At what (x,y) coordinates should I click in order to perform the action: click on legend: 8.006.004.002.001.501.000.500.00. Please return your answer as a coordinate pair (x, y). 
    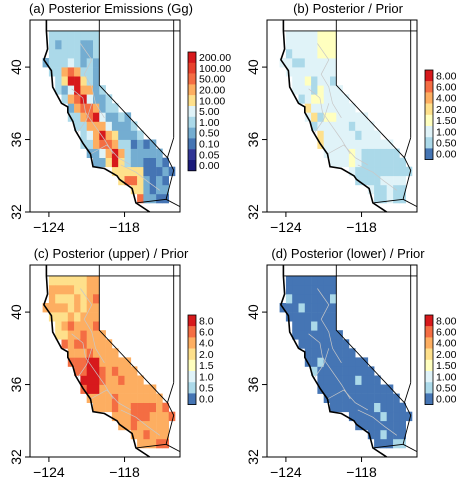
    Looking at the image, I should click on (440, 360).